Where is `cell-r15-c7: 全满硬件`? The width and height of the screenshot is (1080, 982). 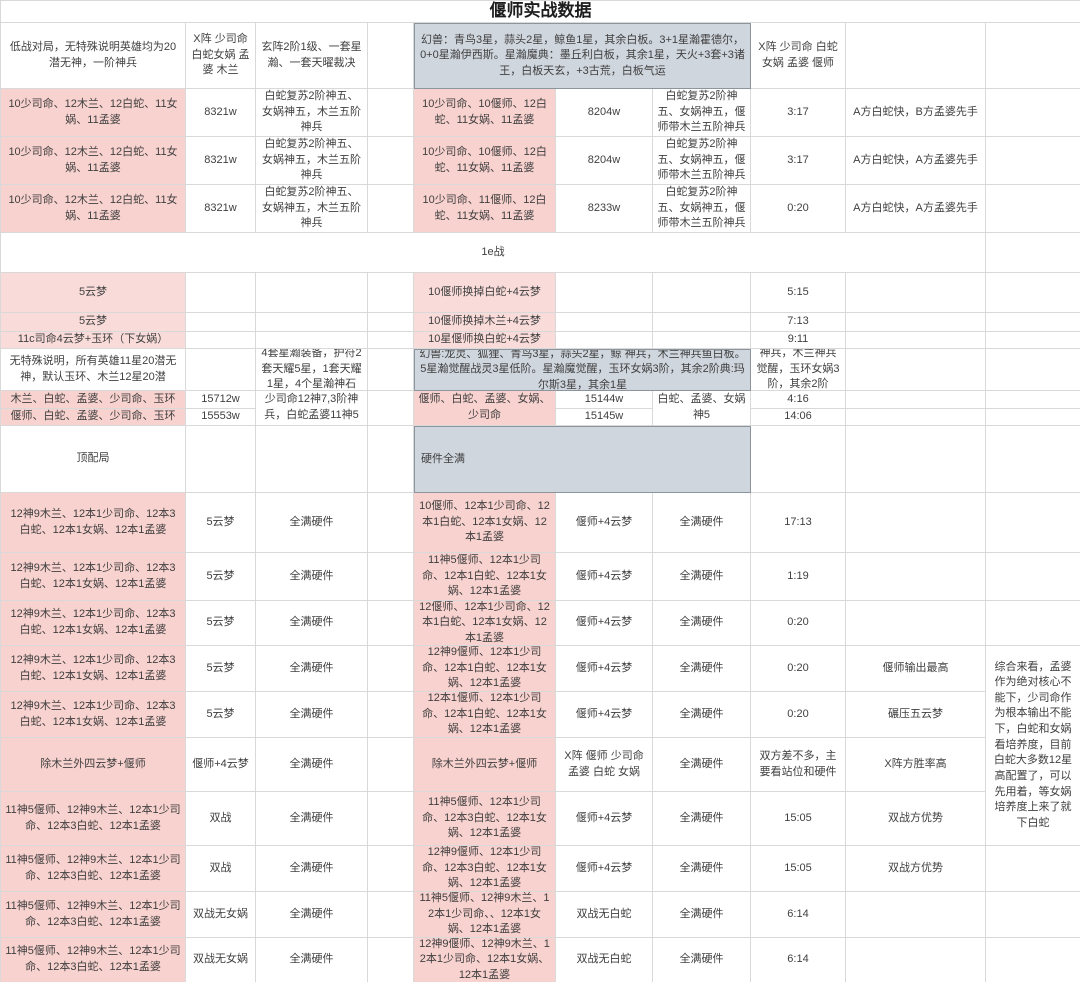
cell-r15-c7: 全满硬件 is located at coordinates (702, 577).